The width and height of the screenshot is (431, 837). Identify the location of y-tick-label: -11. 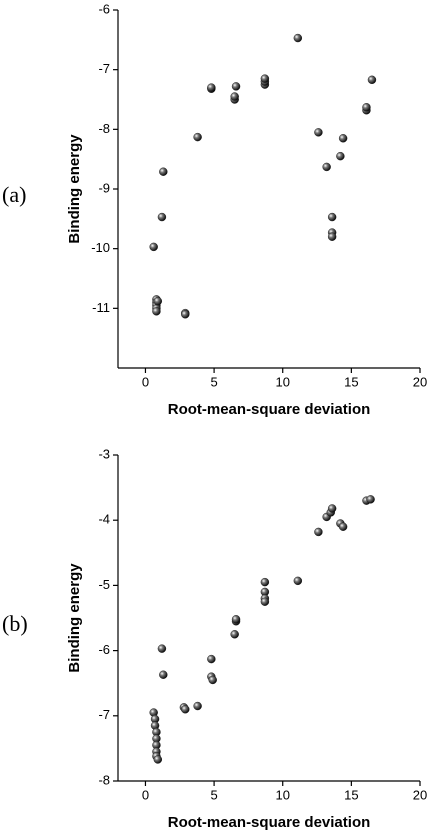
(101, 307).